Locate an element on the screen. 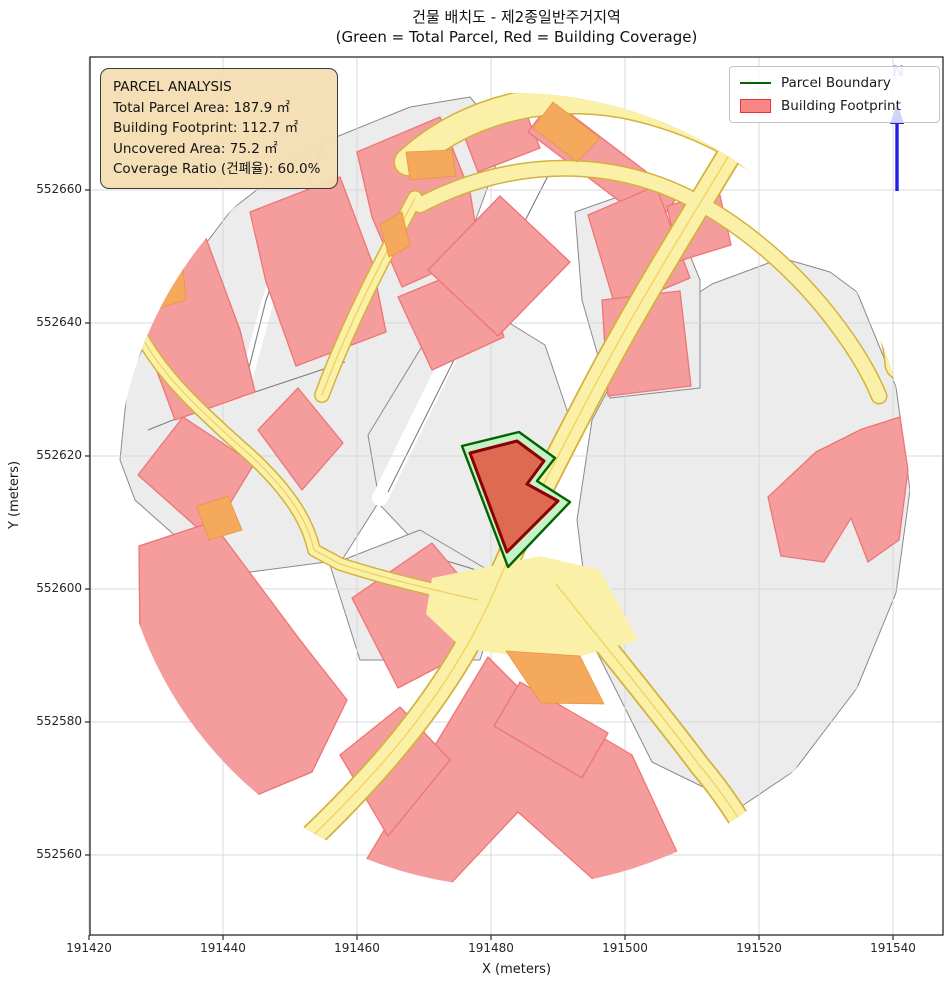 Image resolution: width=951 pixels, height=990 pixels. x-tick-label: 191460 is located at coordinates (357, 948).